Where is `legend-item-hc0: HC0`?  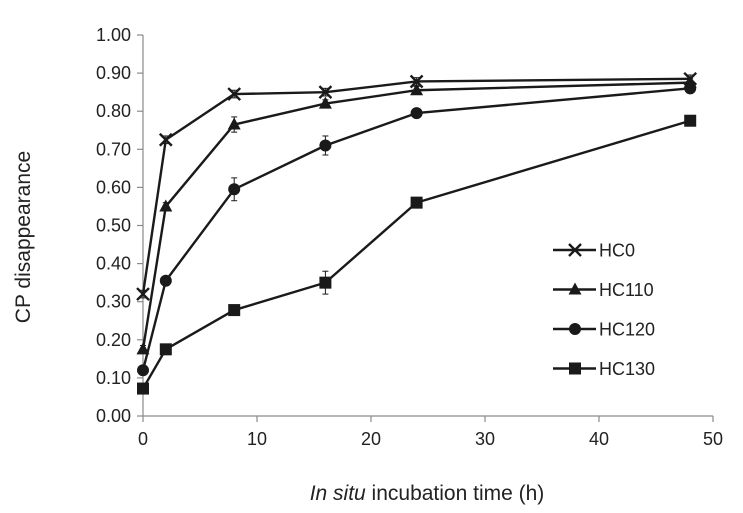 legend-item-hc0: HC0 is located at coordinates (594, 251).